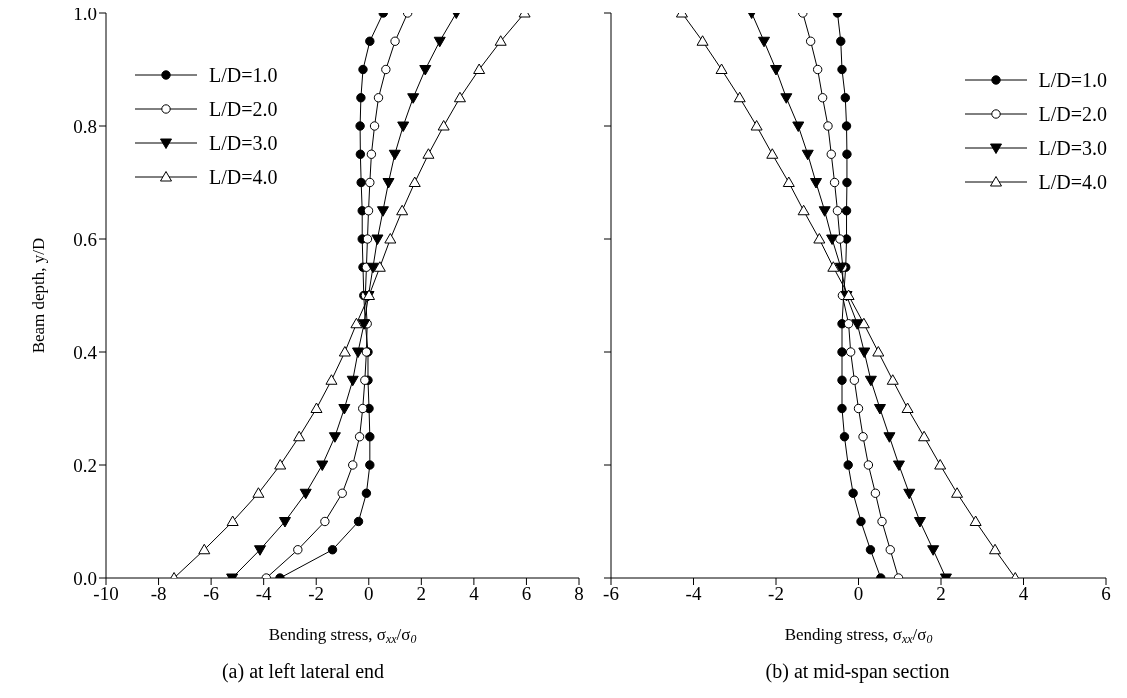 The image size is (1127, 698). I want to click on text: (b) at mid-span section, so click(857, 671).